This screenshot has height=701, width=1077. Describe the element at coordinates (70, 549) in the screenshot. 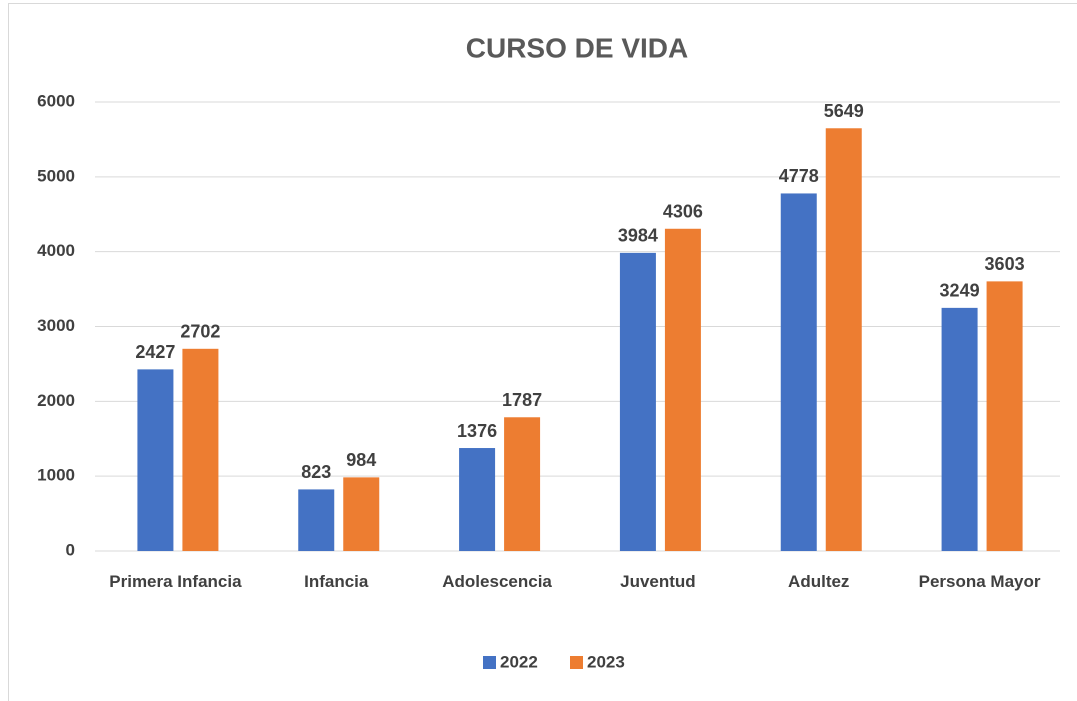

I see `y-tick-label: 0` at that location.